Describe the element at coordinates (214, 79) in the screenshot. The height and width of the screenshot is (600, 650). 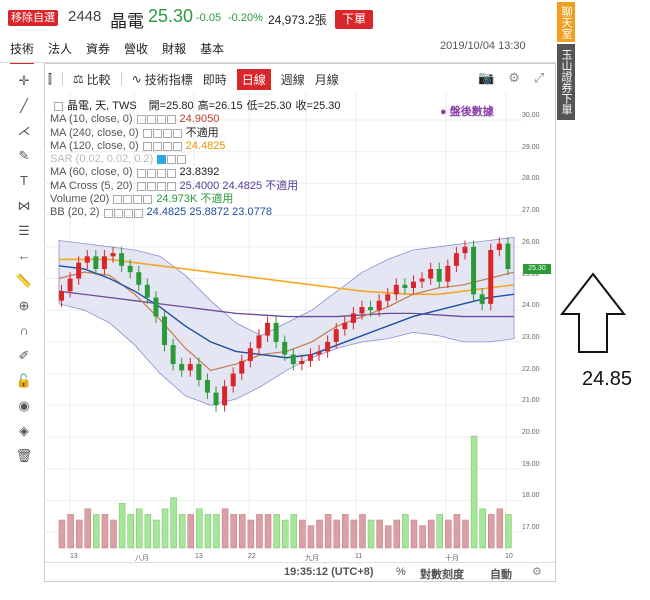
I see `intraday-button: 即時` at that location.